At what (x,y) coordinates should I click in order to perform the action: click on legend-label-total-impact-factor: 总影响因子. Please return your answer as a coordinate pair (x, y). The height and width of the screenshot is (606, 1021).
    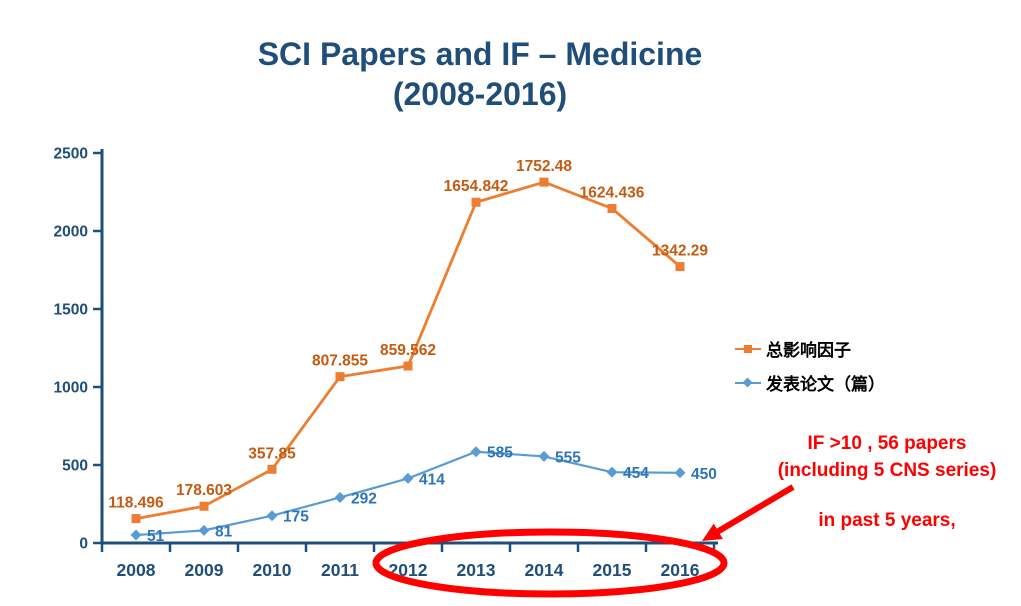
    Looking at the image, I should click on (808, 350).